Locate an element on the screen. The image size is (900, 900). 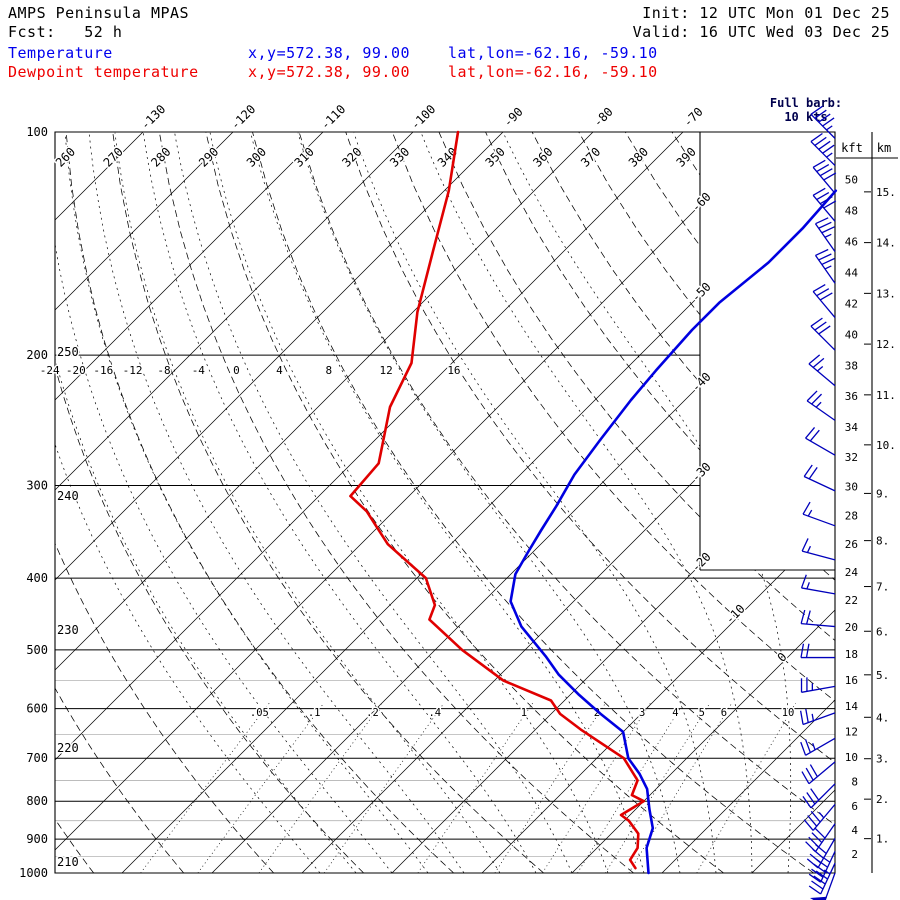
barb-legend-line1: Full barb: is located at coordinates (806, 103).